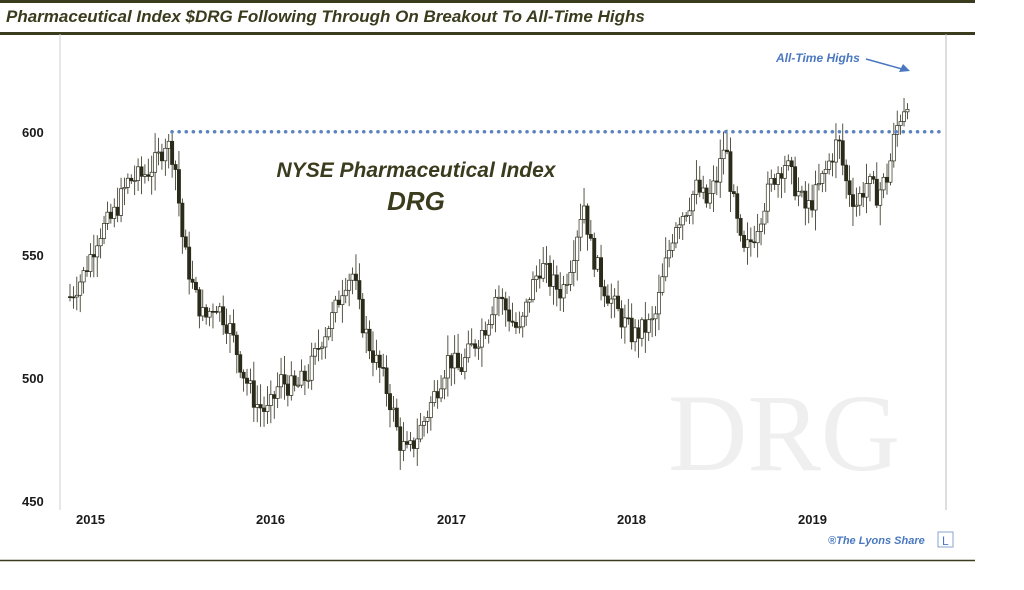 This screenshot has height=590, width=1024. Describe the element at coordinates (817, 58) in the screenshot. I see `all-time-highs-annotation: All-Time Highs` at that location.